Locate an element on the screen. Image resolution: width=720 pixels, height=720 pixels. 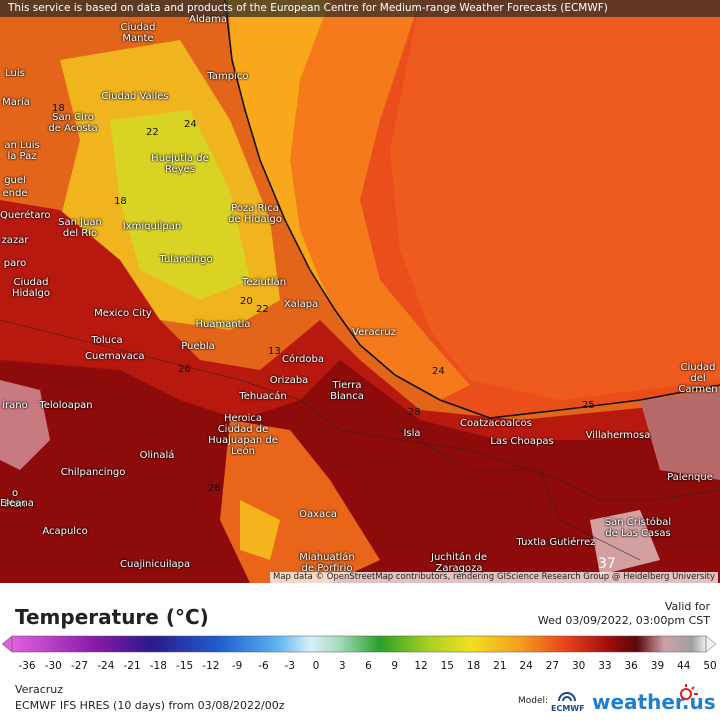
city-label: Villahermosa is located at coordinates (618, 435).